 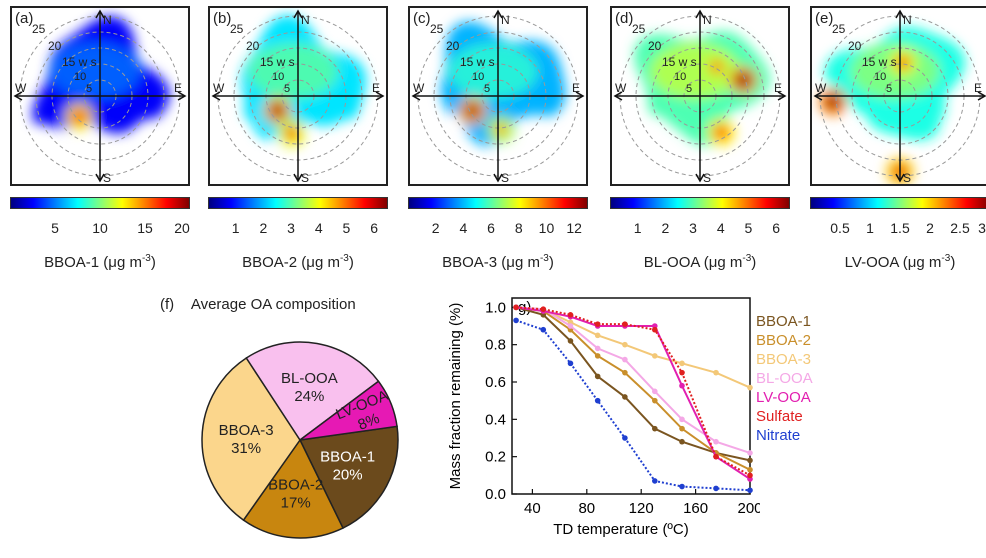 I want to click on legend-entry-bboa-2: BBOA-2, so click(x=784, y=340).